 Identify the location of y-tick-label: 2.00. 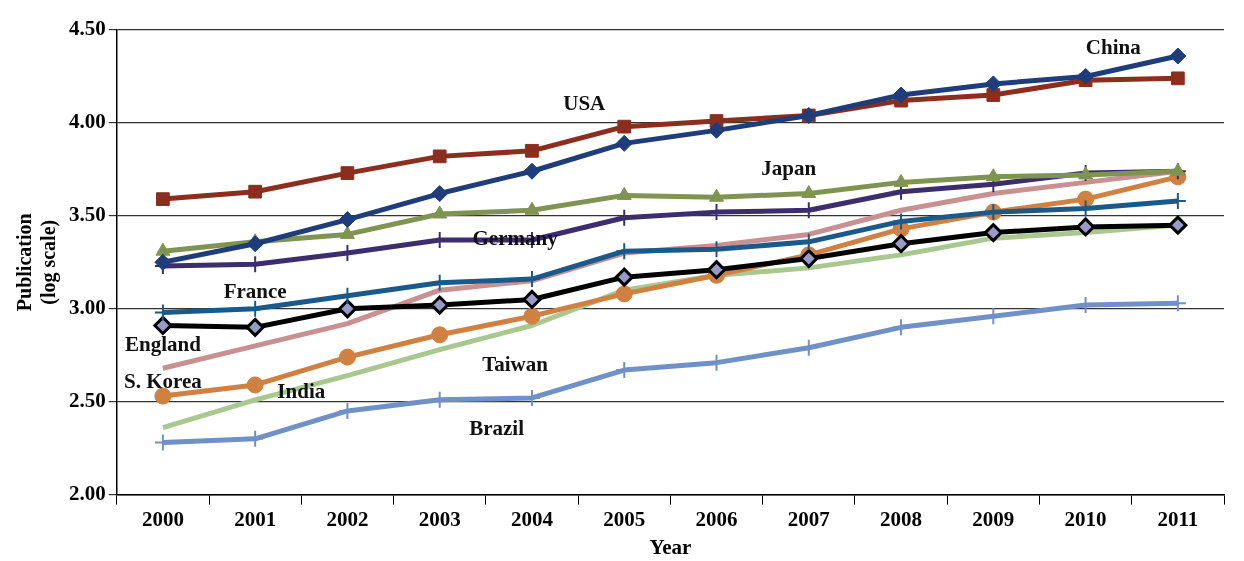
(87, 493).